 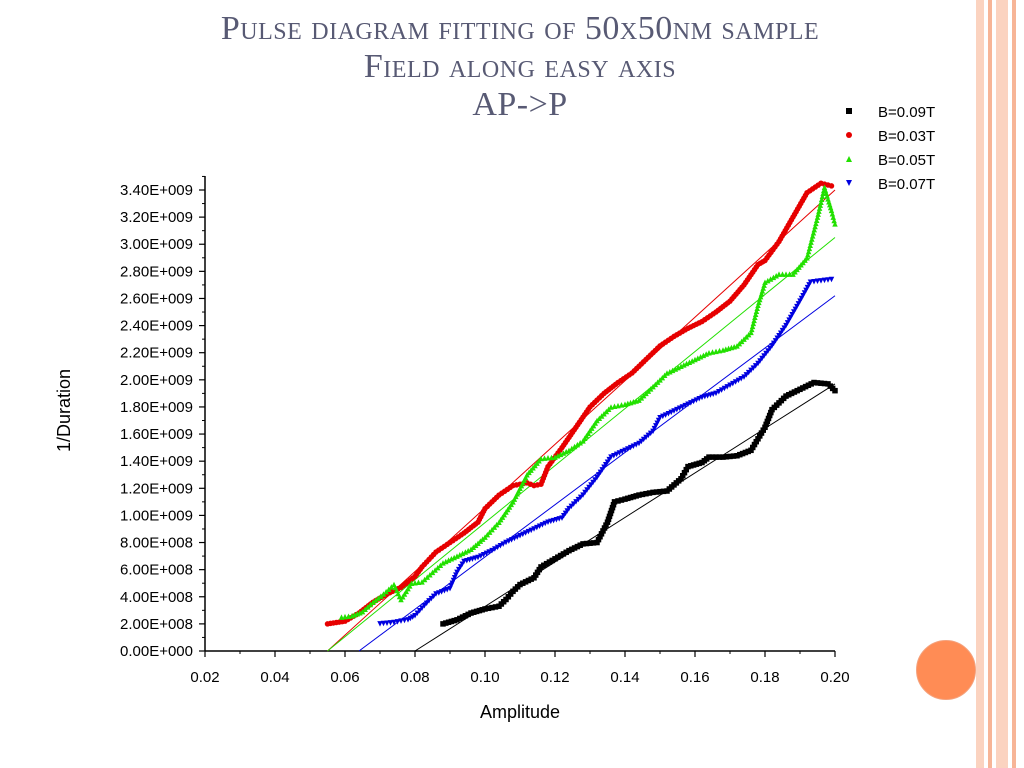 What do you see at coordinates (484, 677) in the screenshot?
I see `x-tick-label: 0.10` at bounding box center [484, 677].